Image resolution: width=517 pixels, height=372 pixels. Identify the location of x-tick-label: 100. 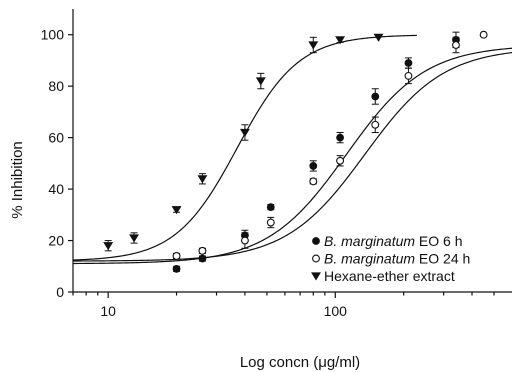
(336, 311).